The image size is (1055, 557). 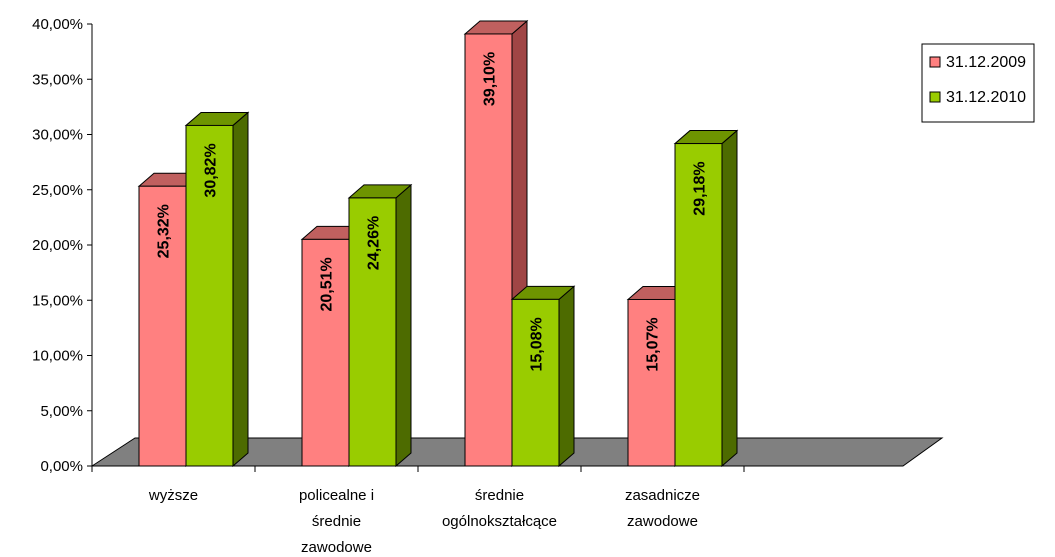 What do you see at coordinates (374, 243) in the screenshot?
I see `data-label: 24,26%` at bounding box center [374, 243].